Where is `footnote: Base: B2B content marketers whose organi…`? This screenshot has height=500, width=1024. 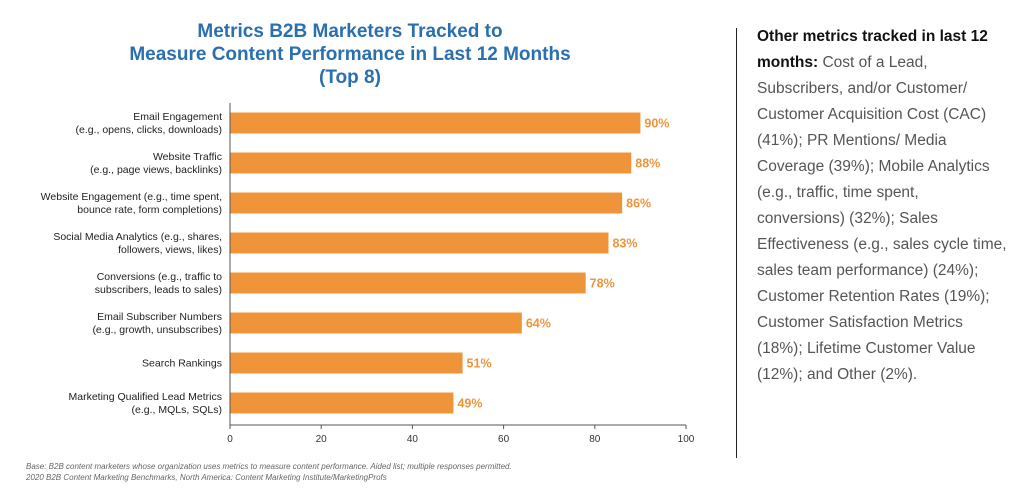
footnote: Base: B2B content marketers whose organi… is located at coordinates (269, 472).